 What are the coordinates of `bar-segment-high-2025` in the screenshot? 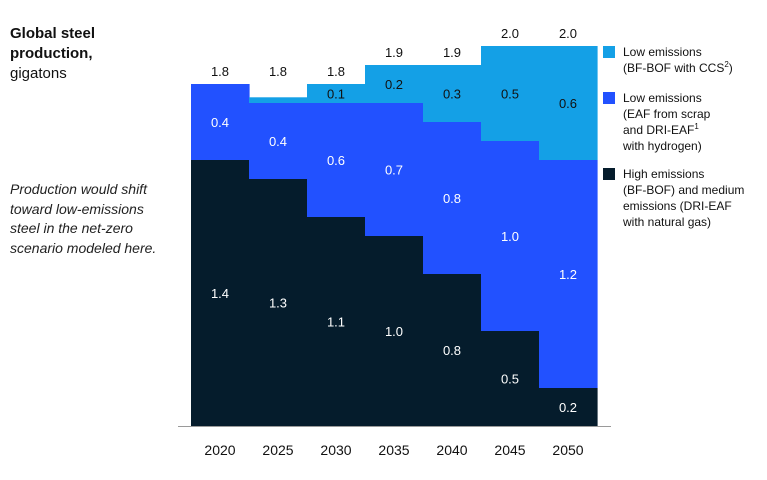 It's located at (278, 302).